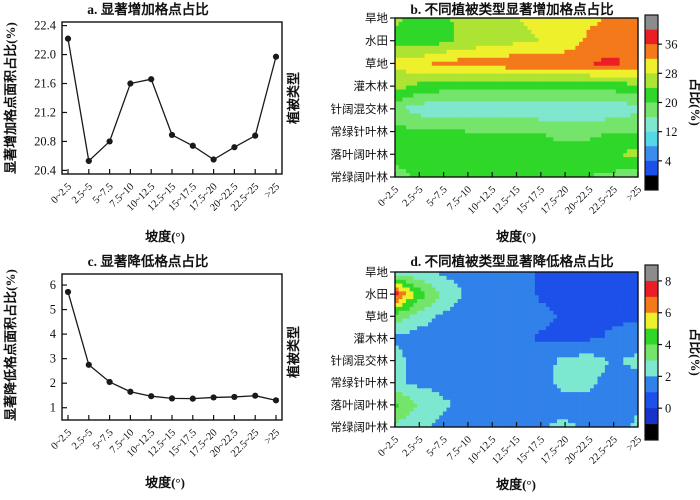 The image size is (700, 500). What do you see at coordinates (45, 84) in the screenshot?
I see `y-tick-label: 21.6` at bounding box center [45, 84].